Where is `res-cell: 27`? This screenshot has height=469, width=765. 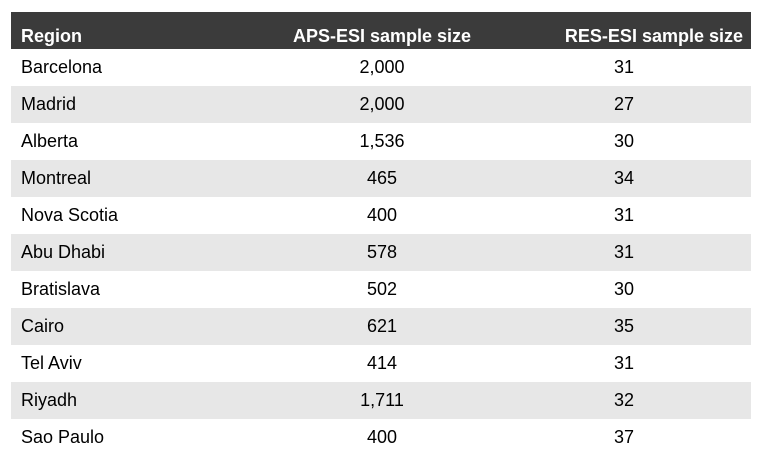 res-cell: 27 is located at coordinates (624, 104).